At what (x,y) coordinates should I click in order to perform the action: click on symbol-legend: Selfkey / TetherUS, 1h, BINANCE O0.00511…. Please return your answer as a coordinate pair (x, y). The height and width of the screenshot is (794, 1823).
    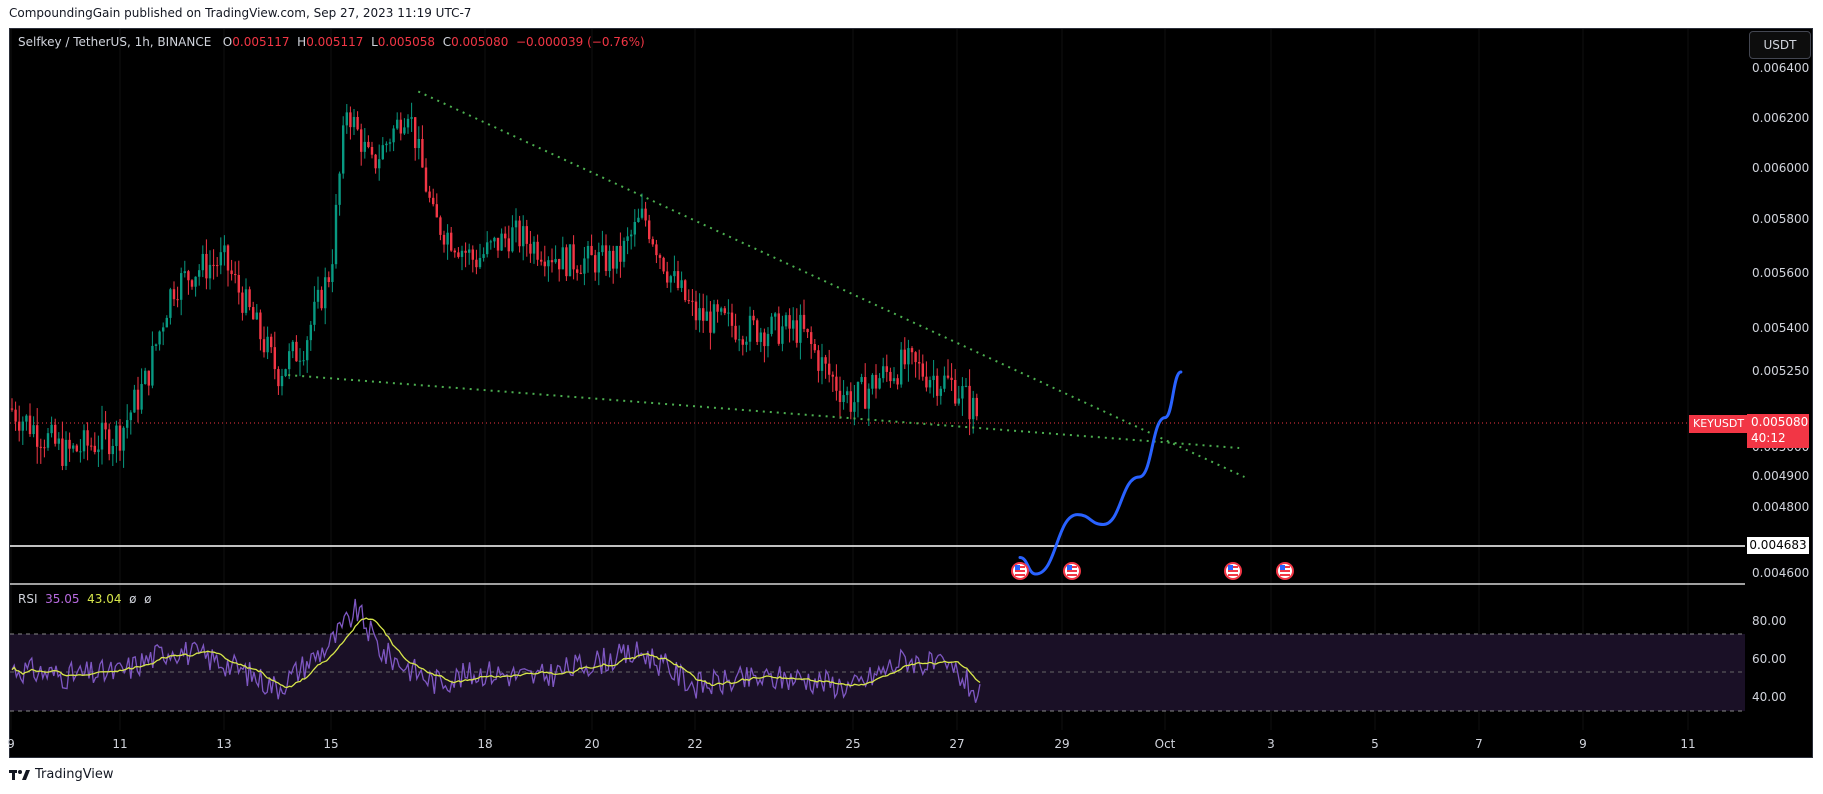
    Looking at the image, I should click on (331, 42).